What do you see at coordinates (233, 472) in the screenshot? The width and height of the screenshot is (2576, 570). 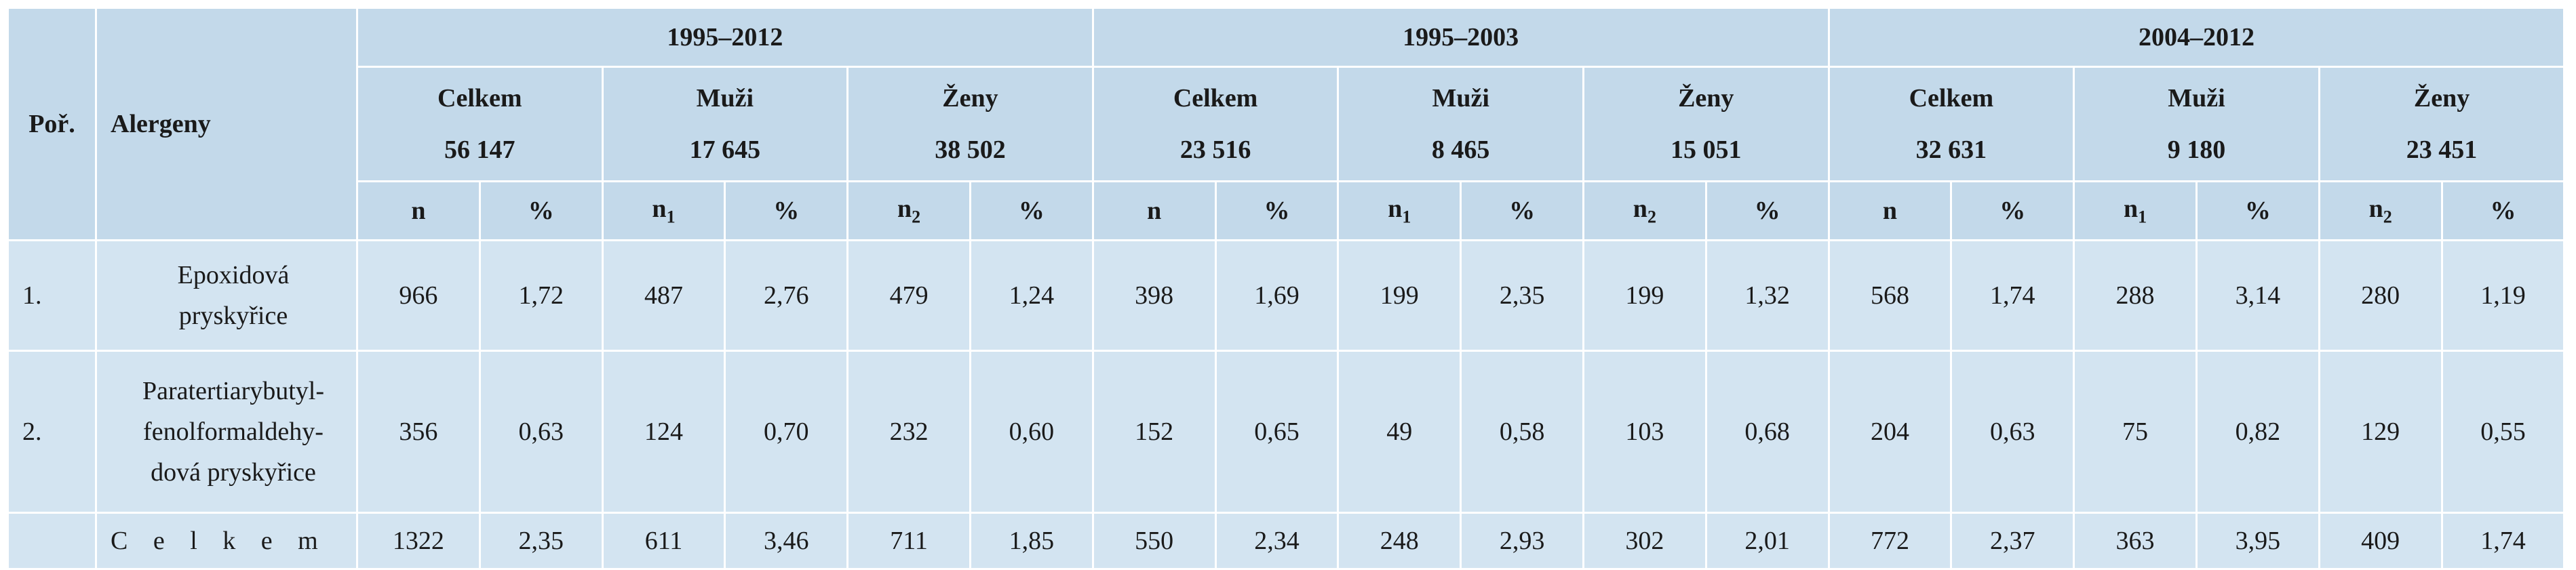 I see `allergen-name-line: dová pryskyřice` at bounding box center [233, 472].